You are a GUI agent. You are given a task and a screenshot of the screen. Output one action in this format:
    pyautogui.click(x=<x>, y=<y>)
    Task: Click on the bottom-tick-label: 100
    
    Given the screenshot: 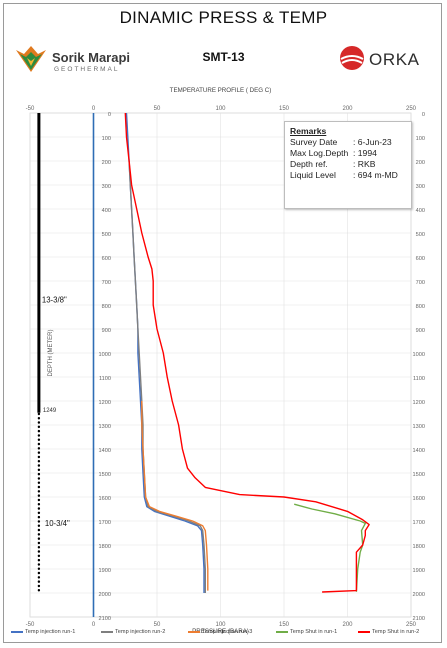 What is the action you would take?
    pyautogui.click(x=220, y=625)
    